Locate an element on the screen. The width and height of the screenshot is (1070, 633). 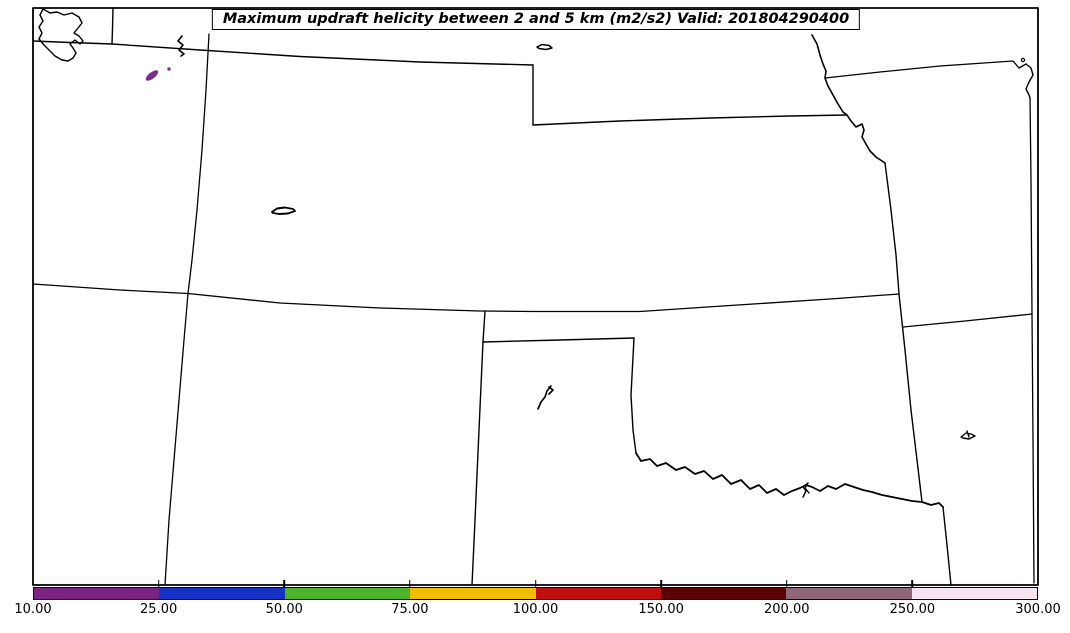
state-border-newmexico-oklahoma is located at coordinates (484, 326).